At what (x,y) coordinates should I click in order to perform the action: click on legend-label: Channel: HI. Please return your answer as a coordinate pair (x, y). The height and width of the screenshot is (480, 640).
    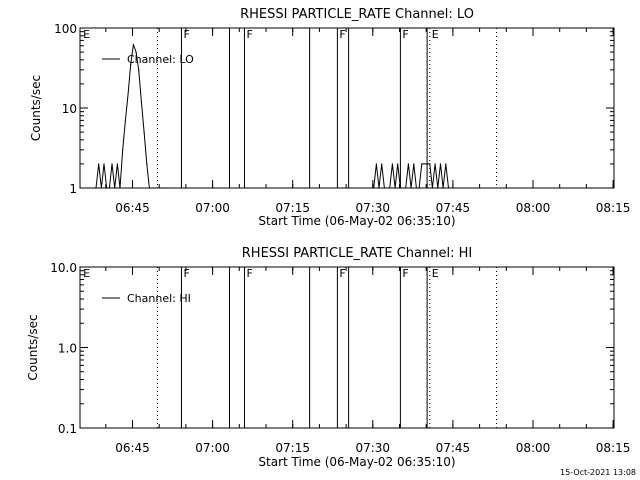
    Looking at the image, I should click on (159, 298).